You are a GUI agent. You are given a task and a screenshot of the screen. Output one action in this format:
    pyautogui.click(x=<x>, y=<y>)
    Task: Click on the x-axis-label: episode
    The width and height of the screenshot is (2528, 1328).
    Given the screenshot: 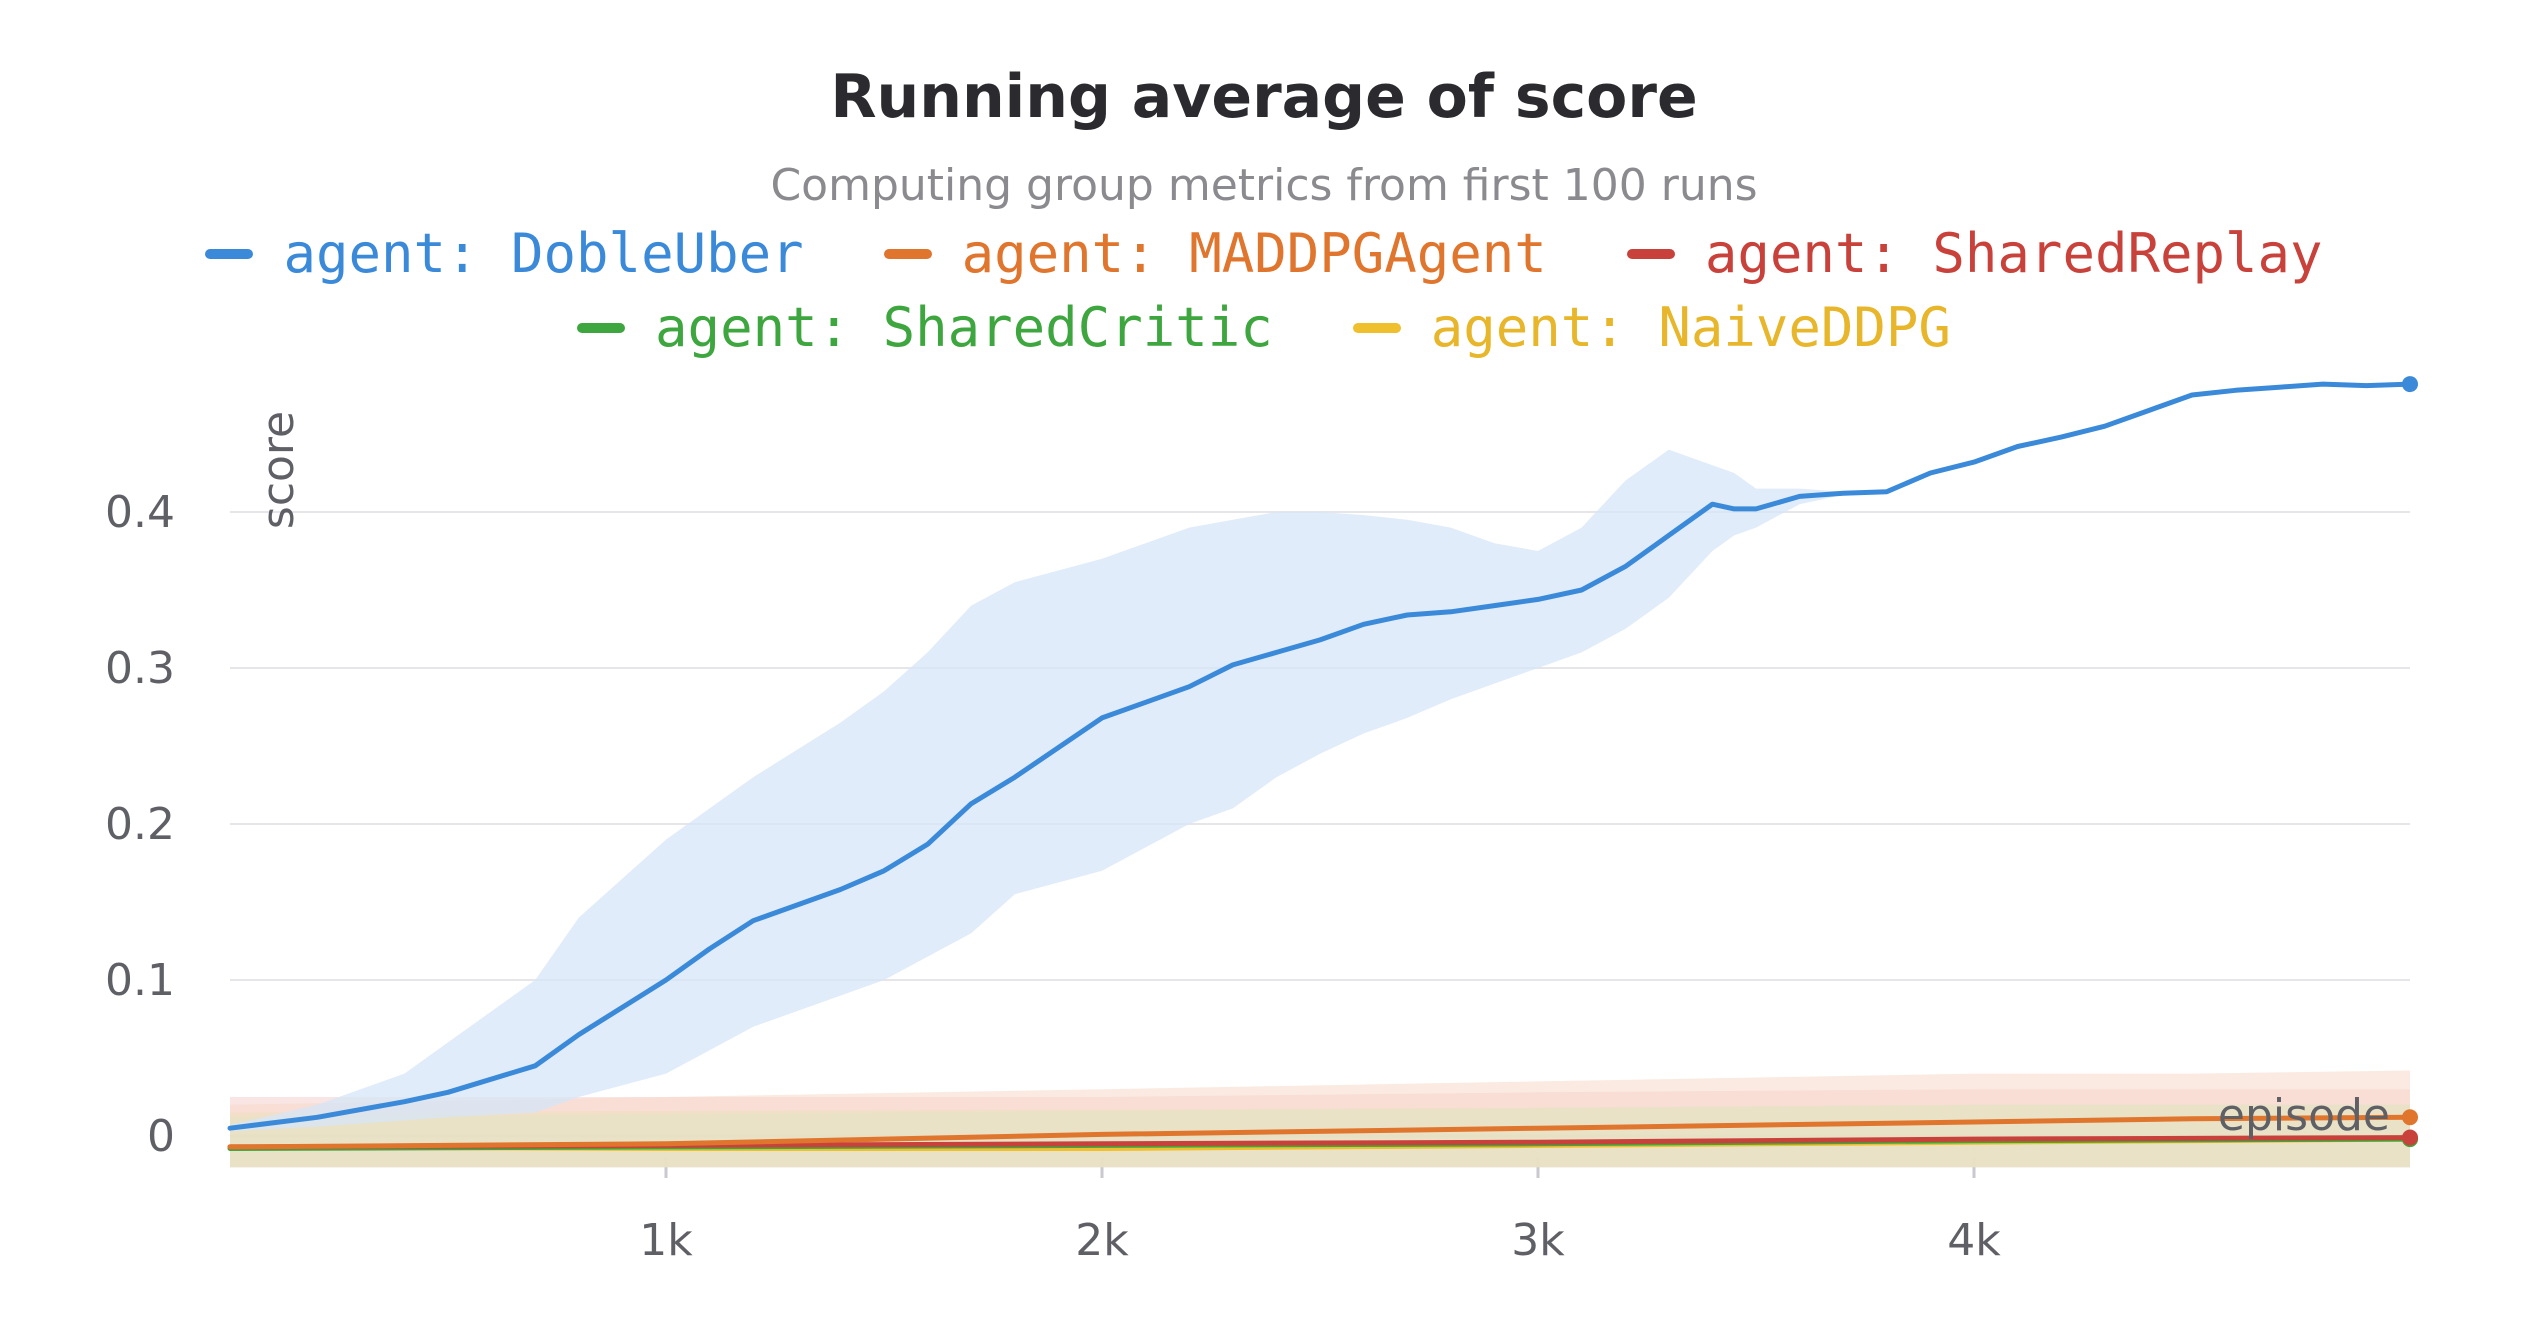 What is the action you would take?
    pyautogui.click(x=2304, y=1115)
    